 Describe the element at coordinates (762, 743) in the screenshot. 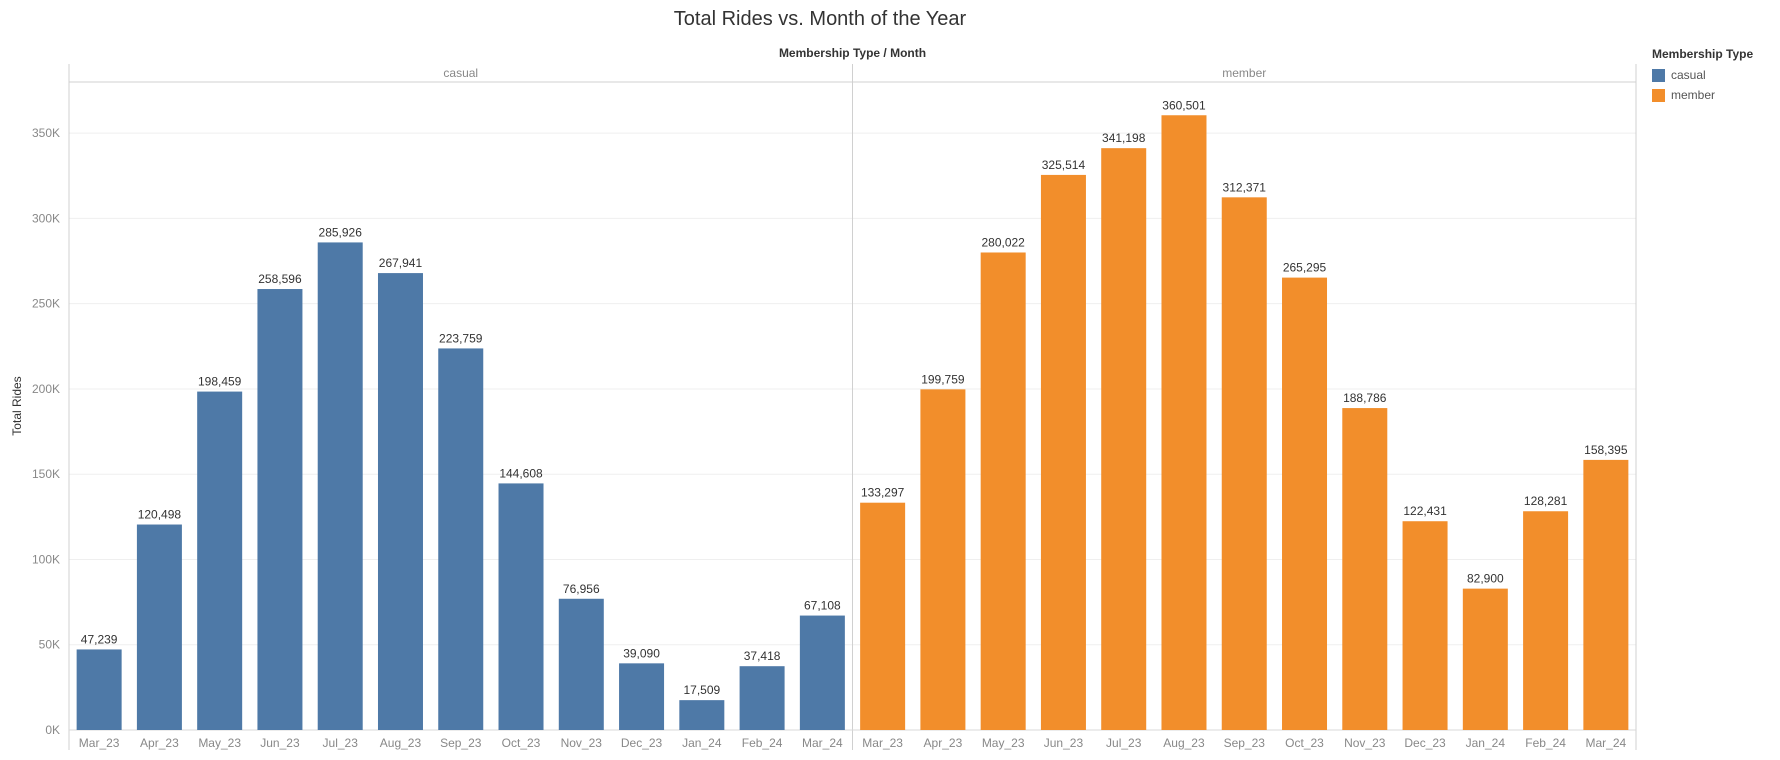

I see `x-tick-label-casual-feb-24: Feb_24` at that location.